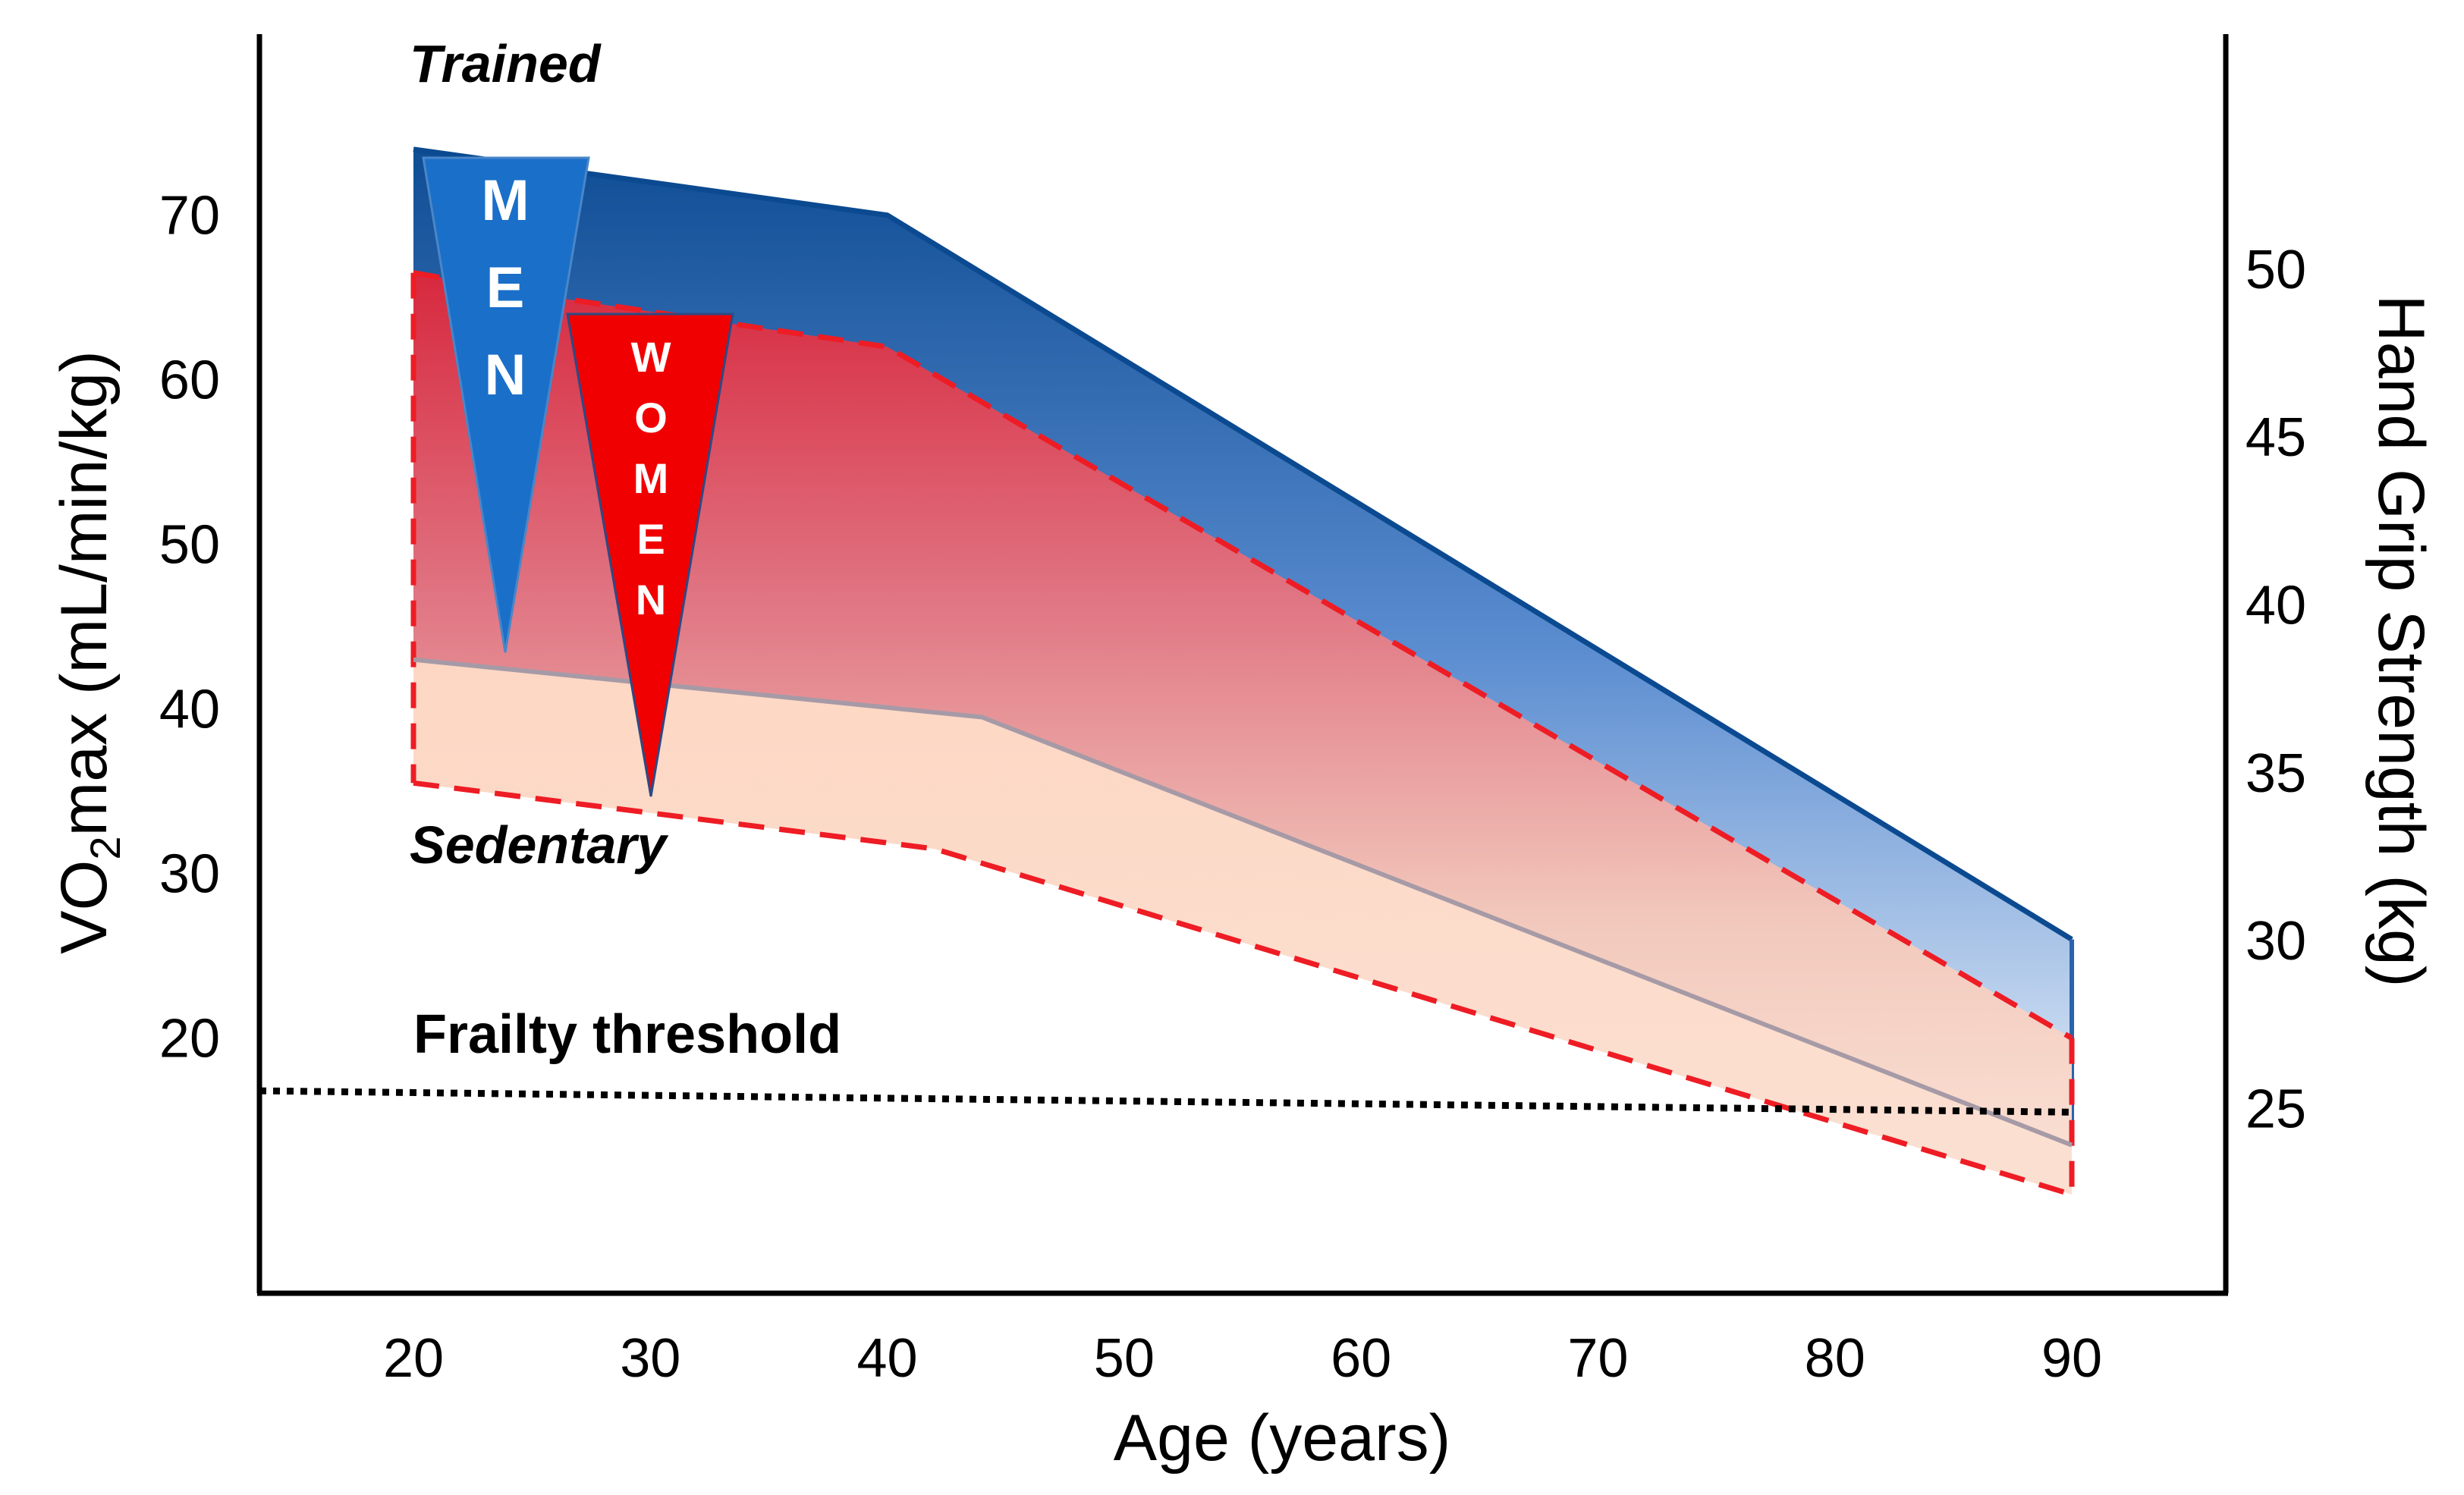 This screenshot has width=2464, height=1495. Describe the element at coordinates (189, 380) in the screenshot. I see `y-left-tick-label: 60` at that location.